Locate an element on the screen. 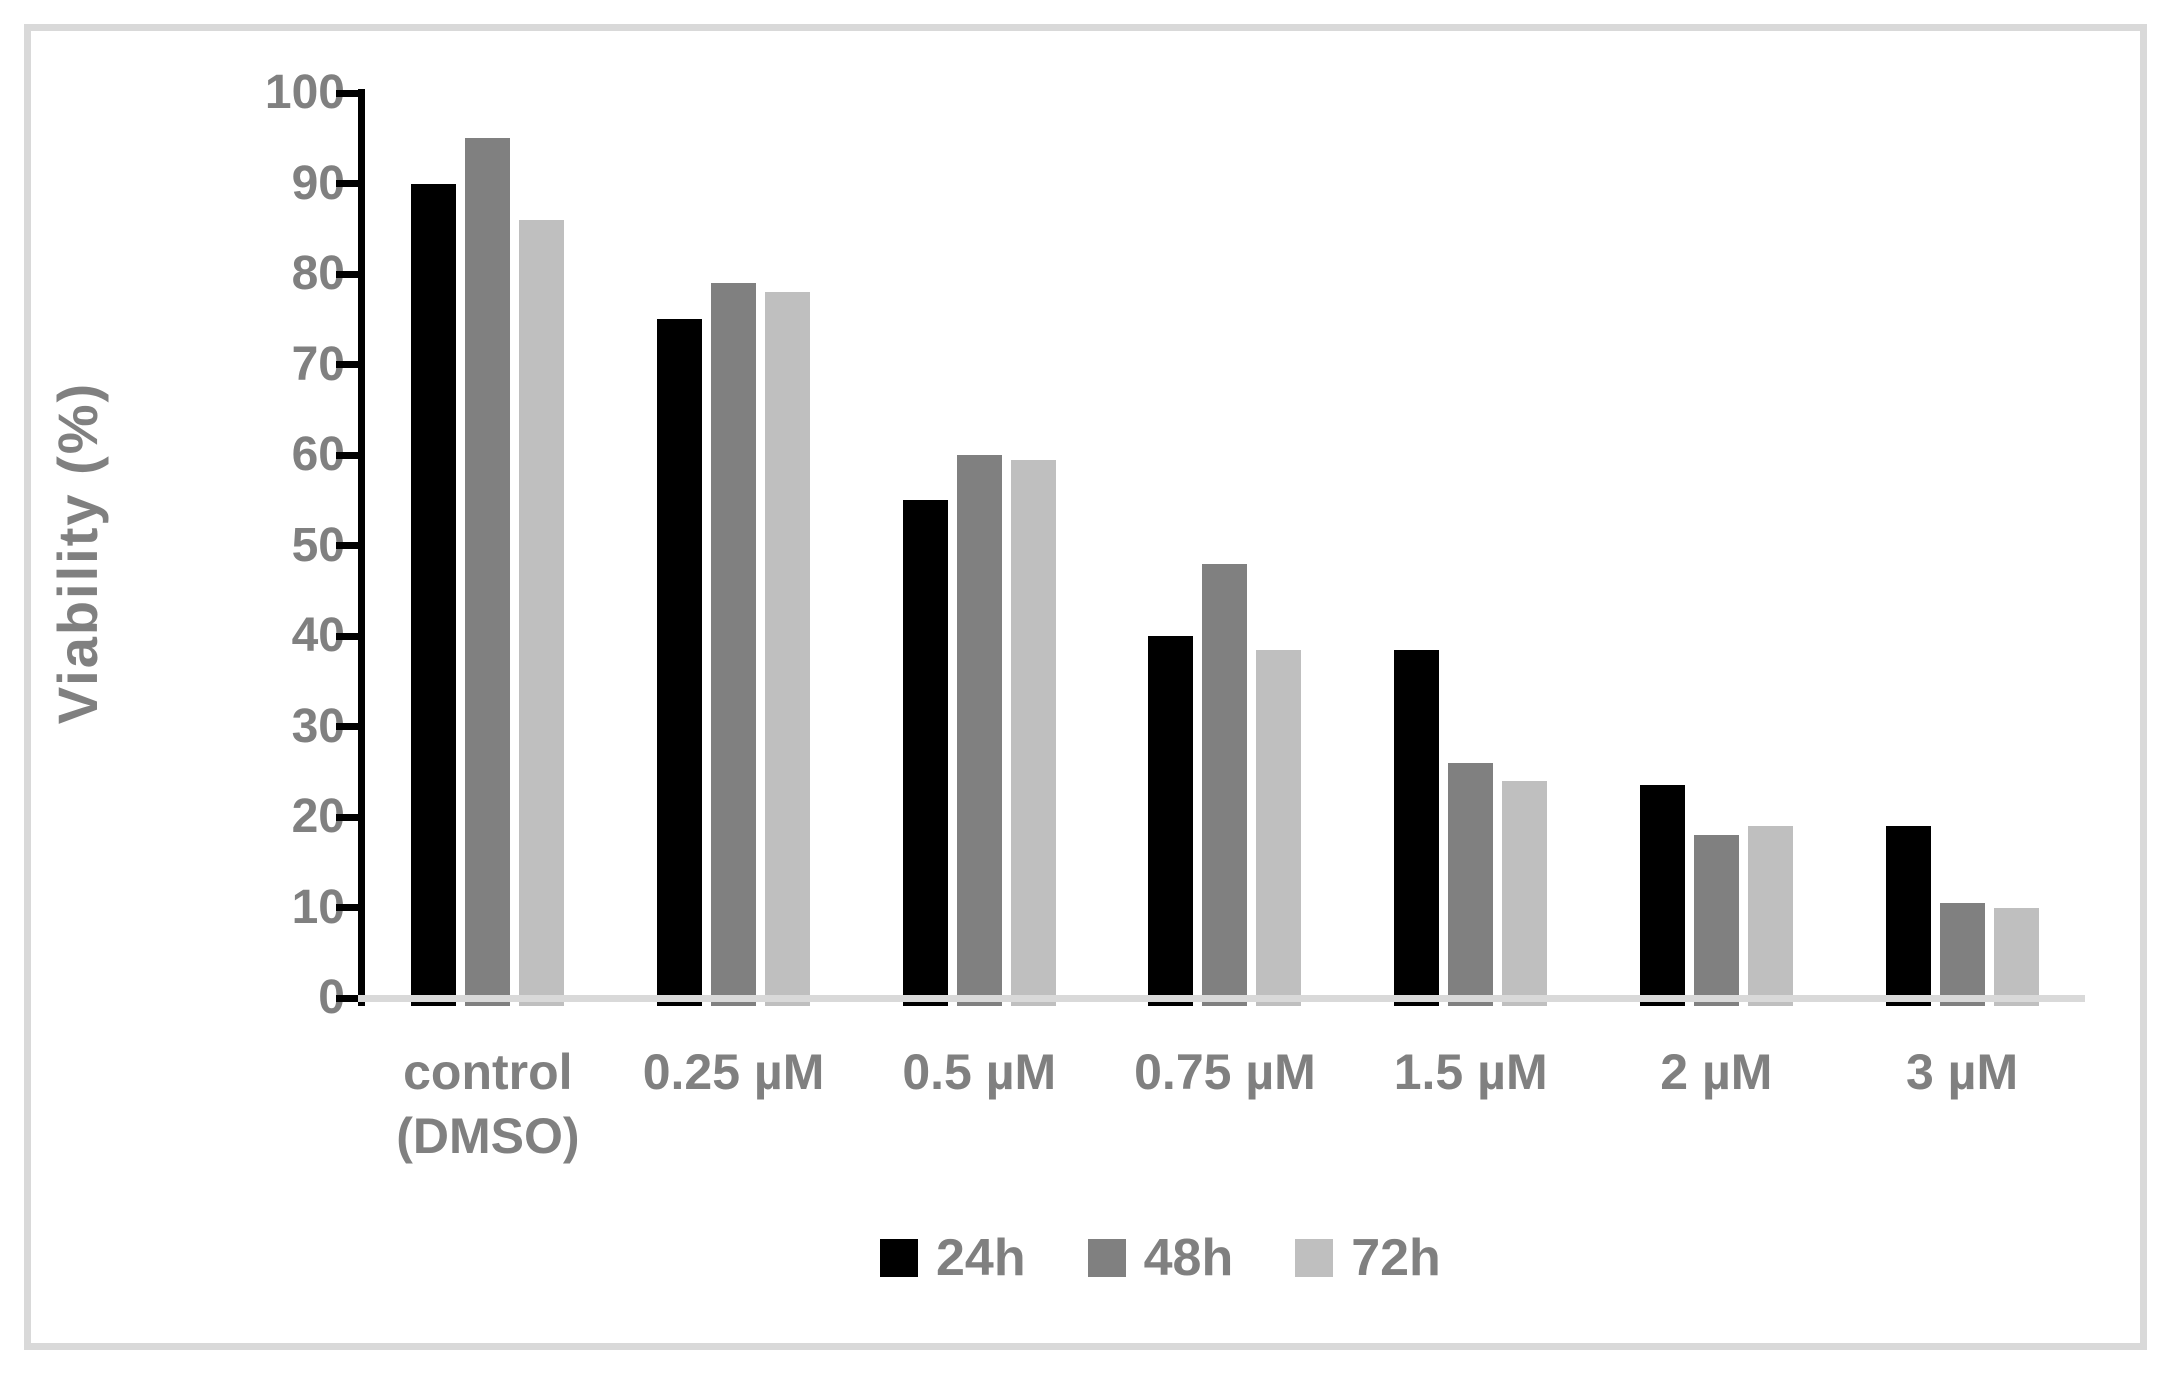 Image resolution: width=2171 pixels, height=1374 pixels. legend-item-24h: 24h is located at coordinates (953, 1258).